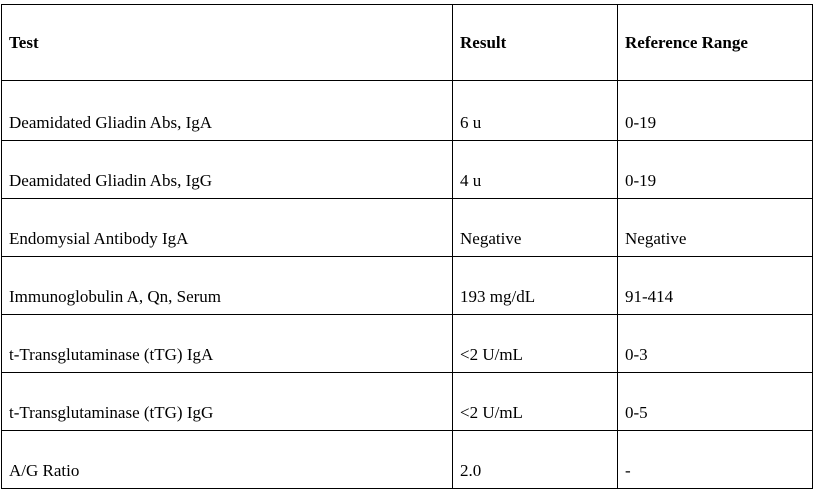 The height and width of the screenshot is (498, 814). Describe the element at coordinates (227, 227) in the screenshot. I see `test-name-cell: Endomysial Antibody IgA` at that location.